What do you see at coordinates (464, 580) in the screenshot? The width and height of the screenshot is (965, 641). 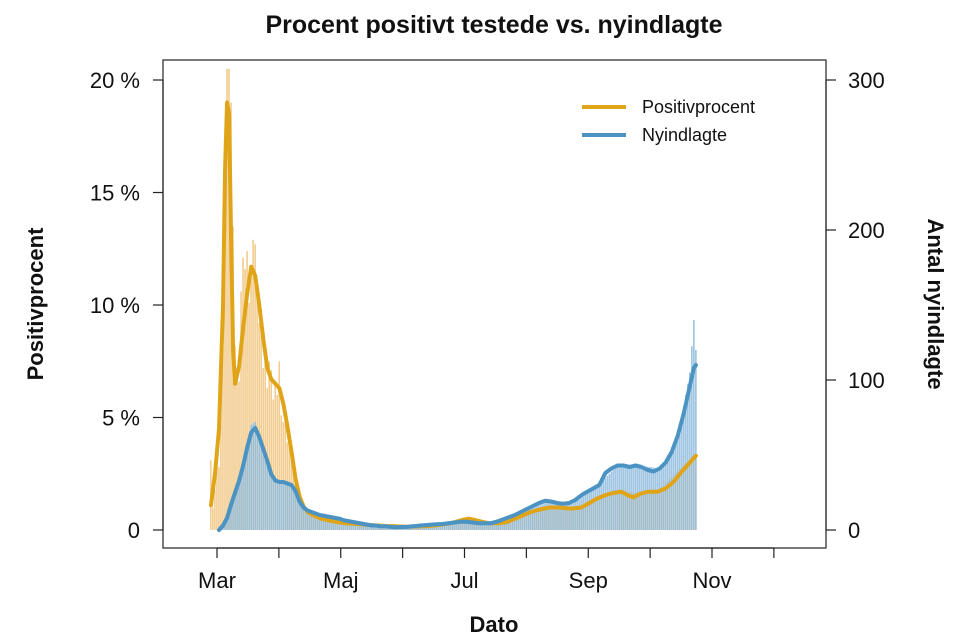 I see `x-tick-label: Jul` at bounding box center [464, 580].